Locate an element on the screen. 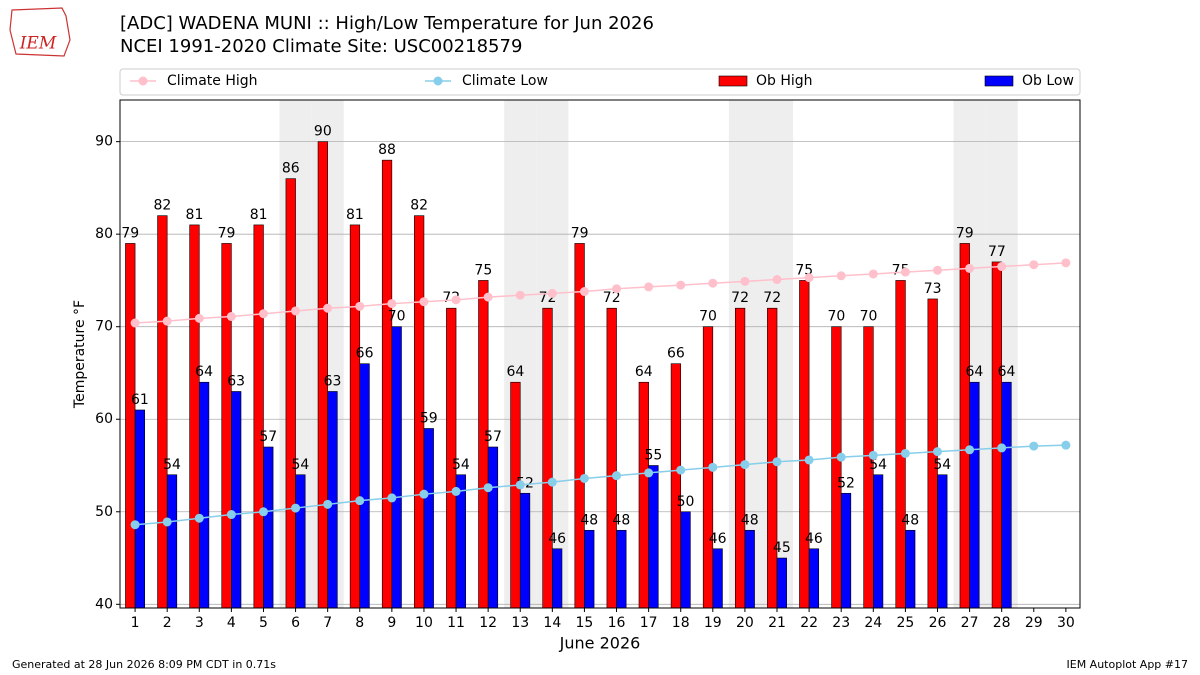 The width and height of the screenshot is (1200, 675). logo-text: IEM is located at coordinates (38, 44).